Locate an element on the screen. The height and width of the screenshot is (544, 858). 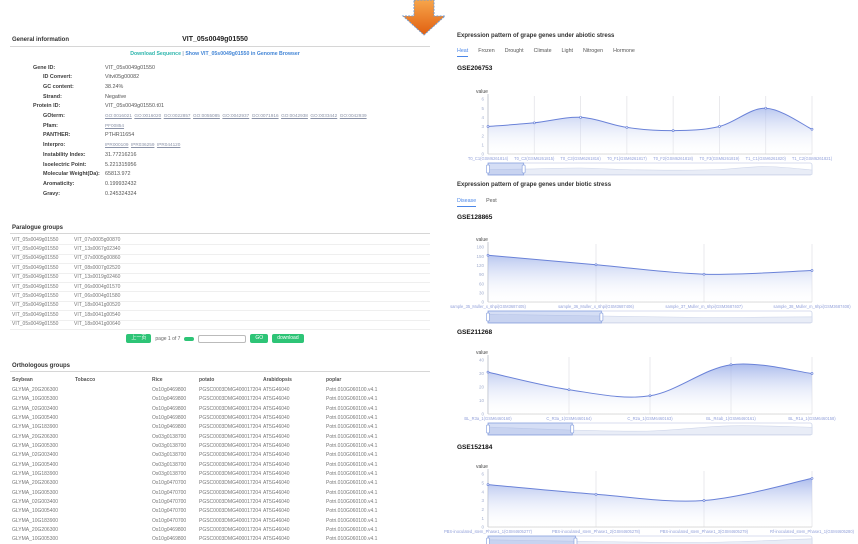
annotation-link: PF00854 is located at coordinates (115, 125).